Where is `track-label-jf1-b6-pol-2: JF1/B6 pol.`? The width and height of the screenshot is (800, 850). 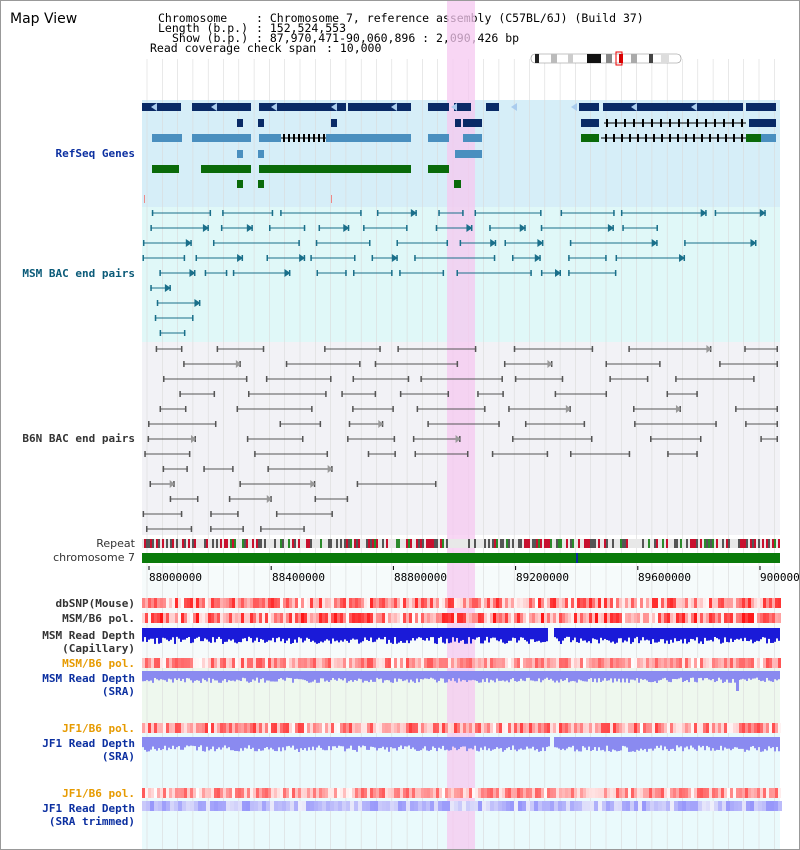 track-label-jf1-b6-pol-2: JF1/B6 pol. is located at coordinates (98, 793).